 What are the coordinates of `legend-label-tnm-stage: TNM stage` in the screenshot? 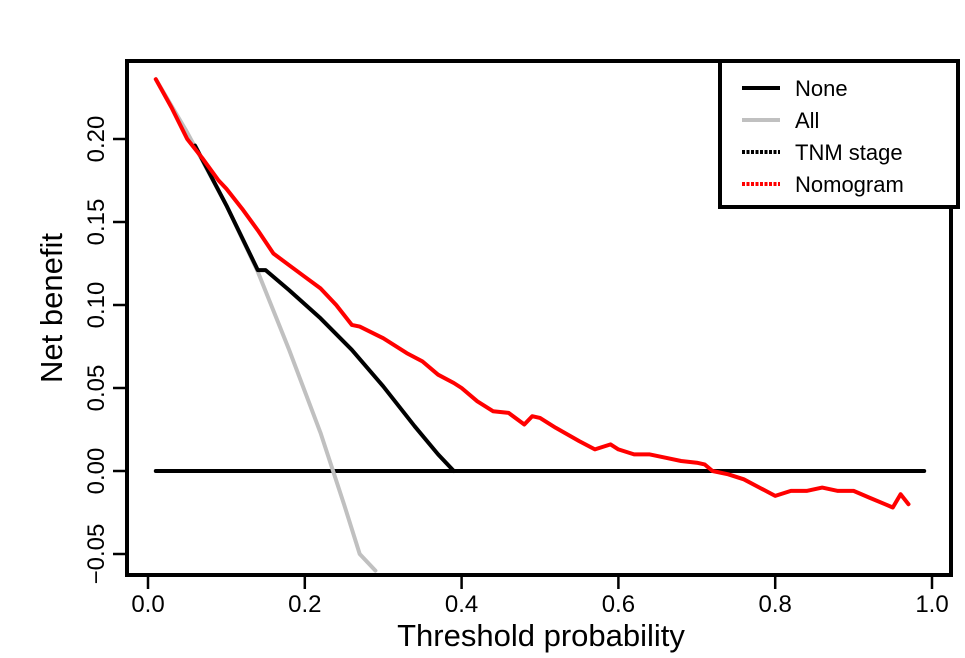 It's located at (849, 152).